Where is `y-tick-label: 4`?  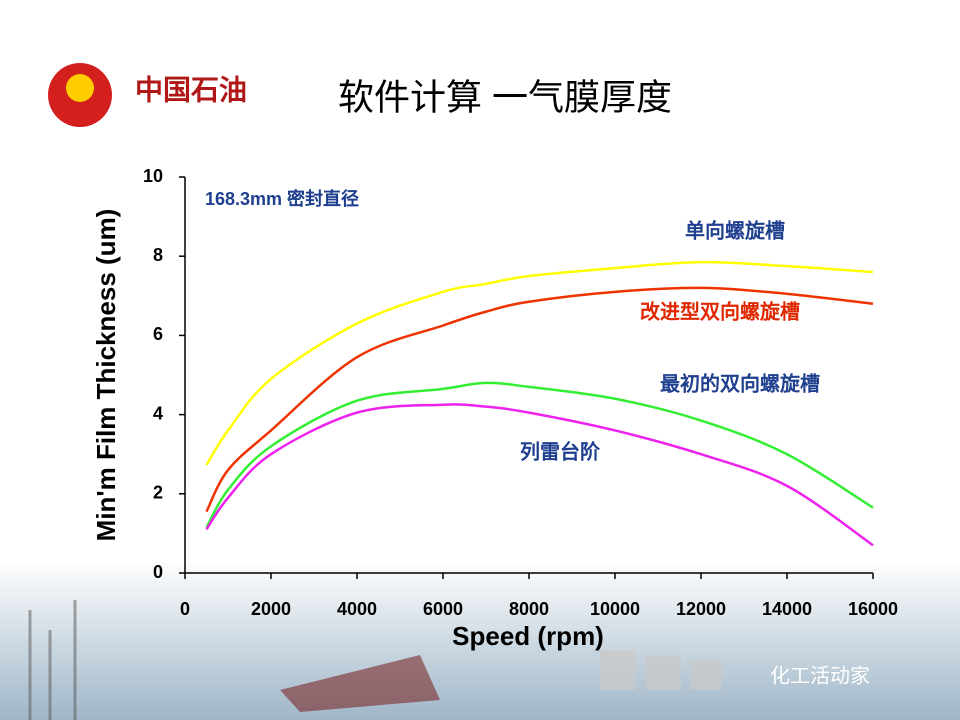 y-tick-label: 4 is located at coordinates (158, 413).